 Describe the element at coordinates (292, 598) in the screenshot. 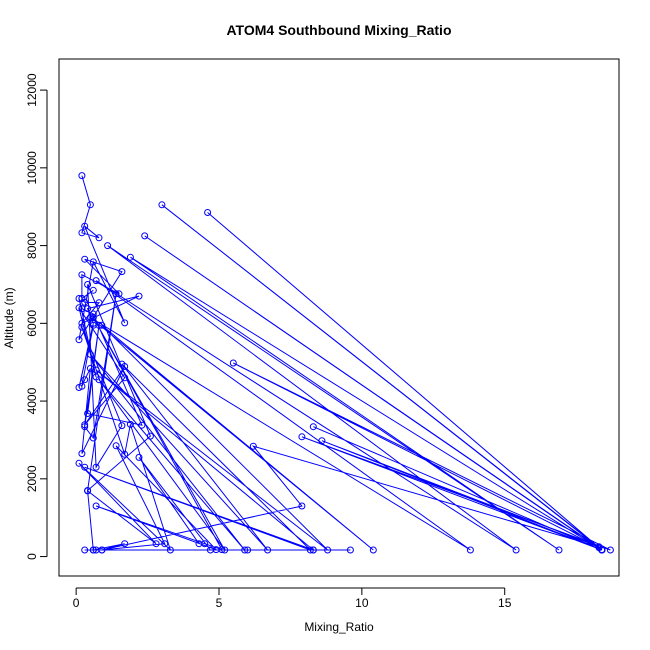

I see `x-axis: 0 5 10 15` at that location.